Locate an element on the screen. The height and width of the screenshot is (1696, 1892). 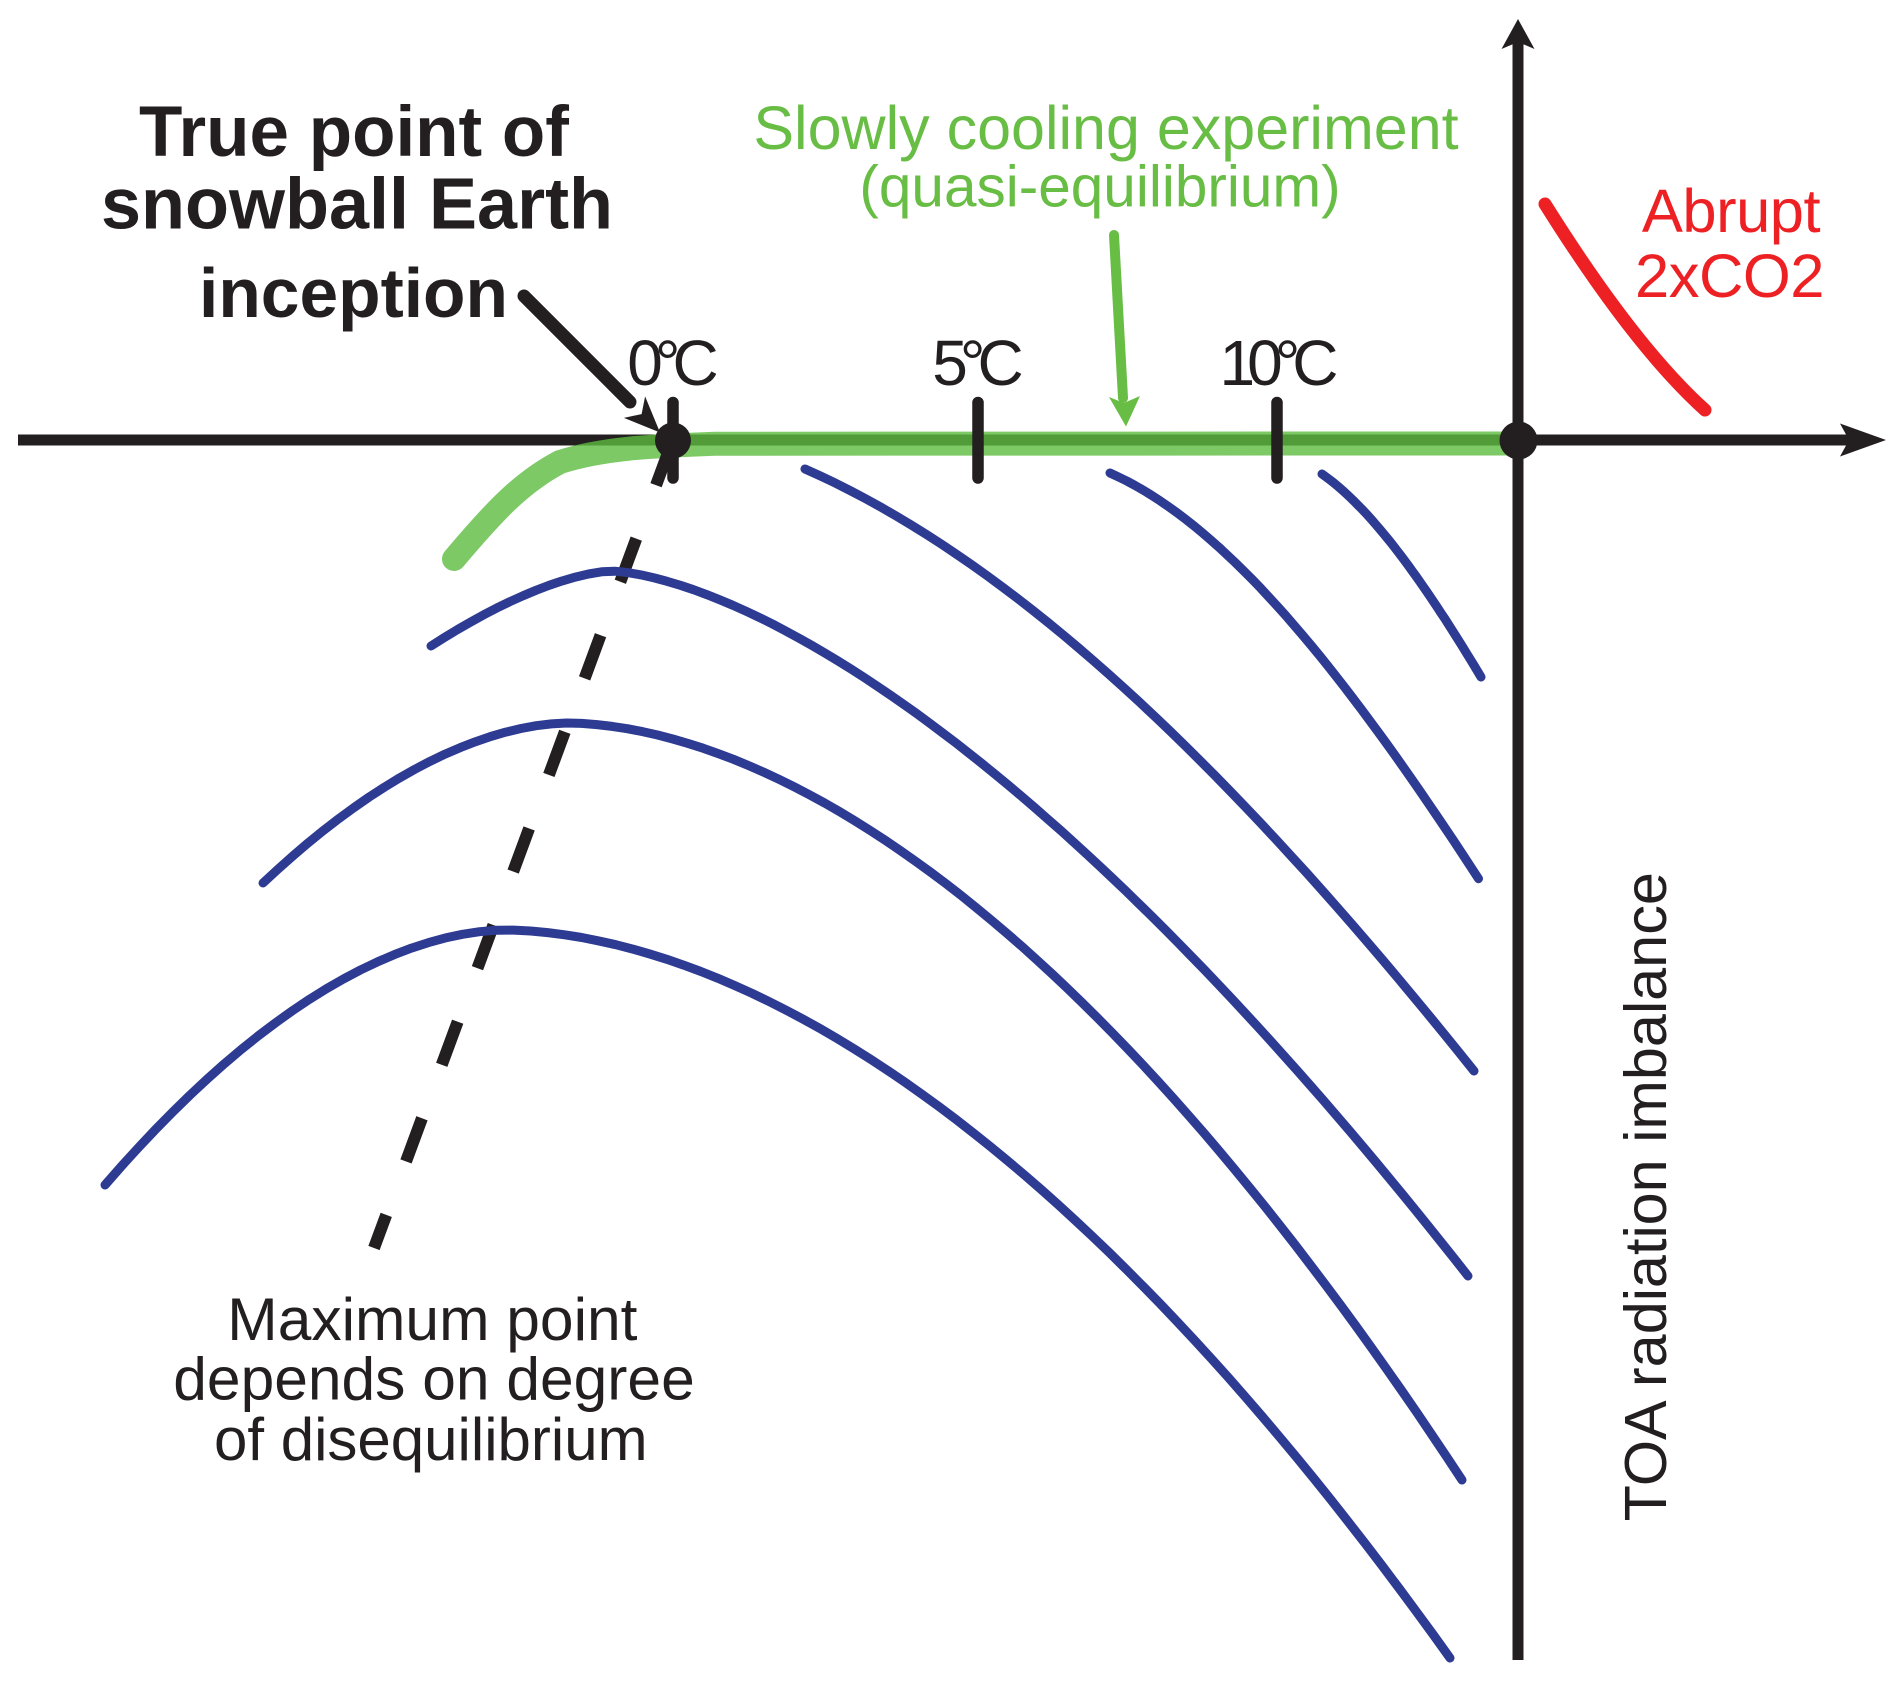
svg-text: Slowly cooling experiment is located at coordinates (1105, 128).